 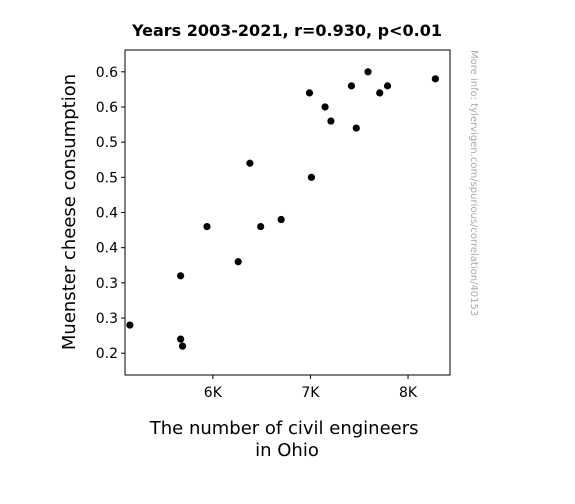 I want to click on x-tick-label: 6K, so click(x=213, y=393).